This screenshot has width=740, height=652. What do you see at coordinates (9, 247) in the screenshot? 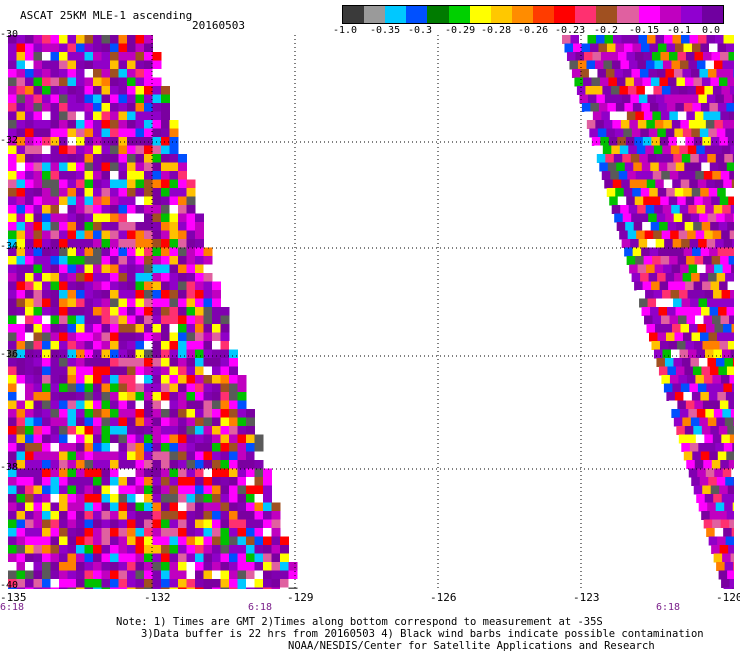
I see `y-tick-label: -34` at bounding box center [9, 247].